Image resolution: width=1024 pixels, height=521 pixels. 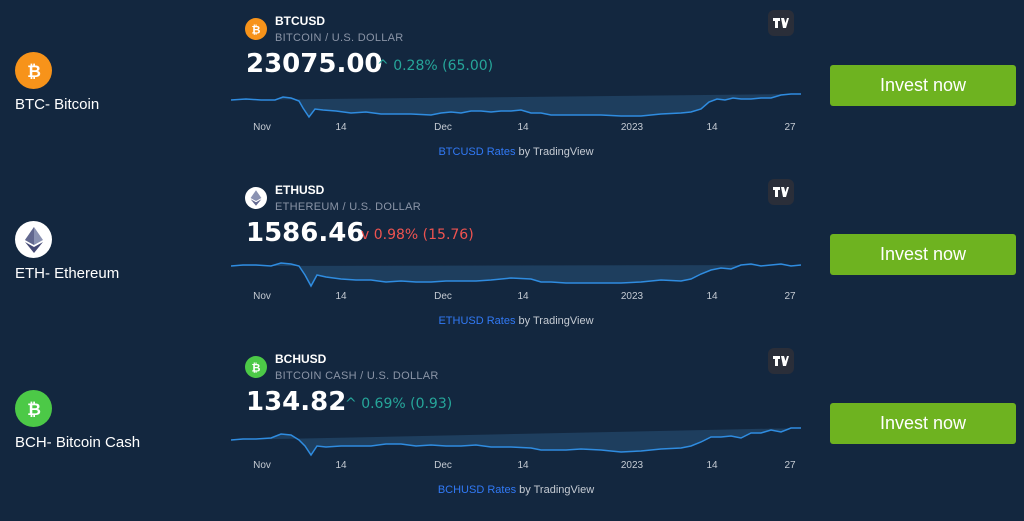 What do you see at coordinates (443, 66) in the screenshot?
I see `change-value: 0.28% (65.00)` at bounding box center [443, 66].